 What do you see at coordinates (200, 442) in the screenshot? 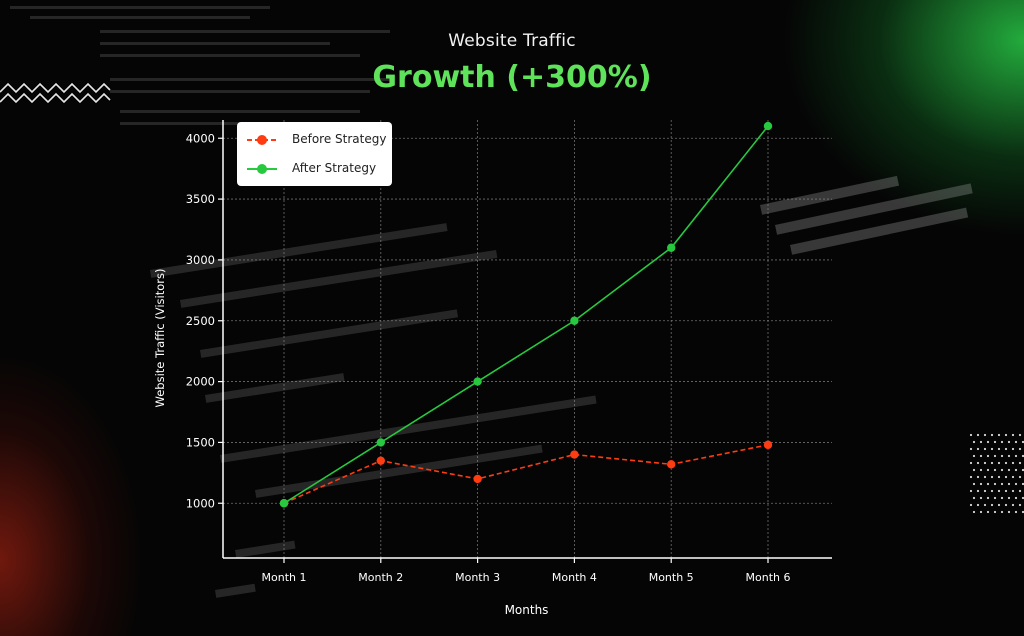
I see `y-tick-label-1: 1500` at bounding box center [200, 442].